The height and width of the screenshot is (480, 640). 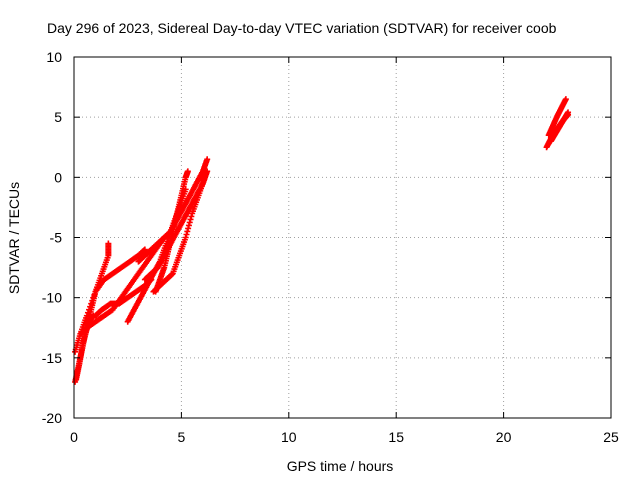 I want to click on y-tick-label: -5, so click(x=56, y=238).